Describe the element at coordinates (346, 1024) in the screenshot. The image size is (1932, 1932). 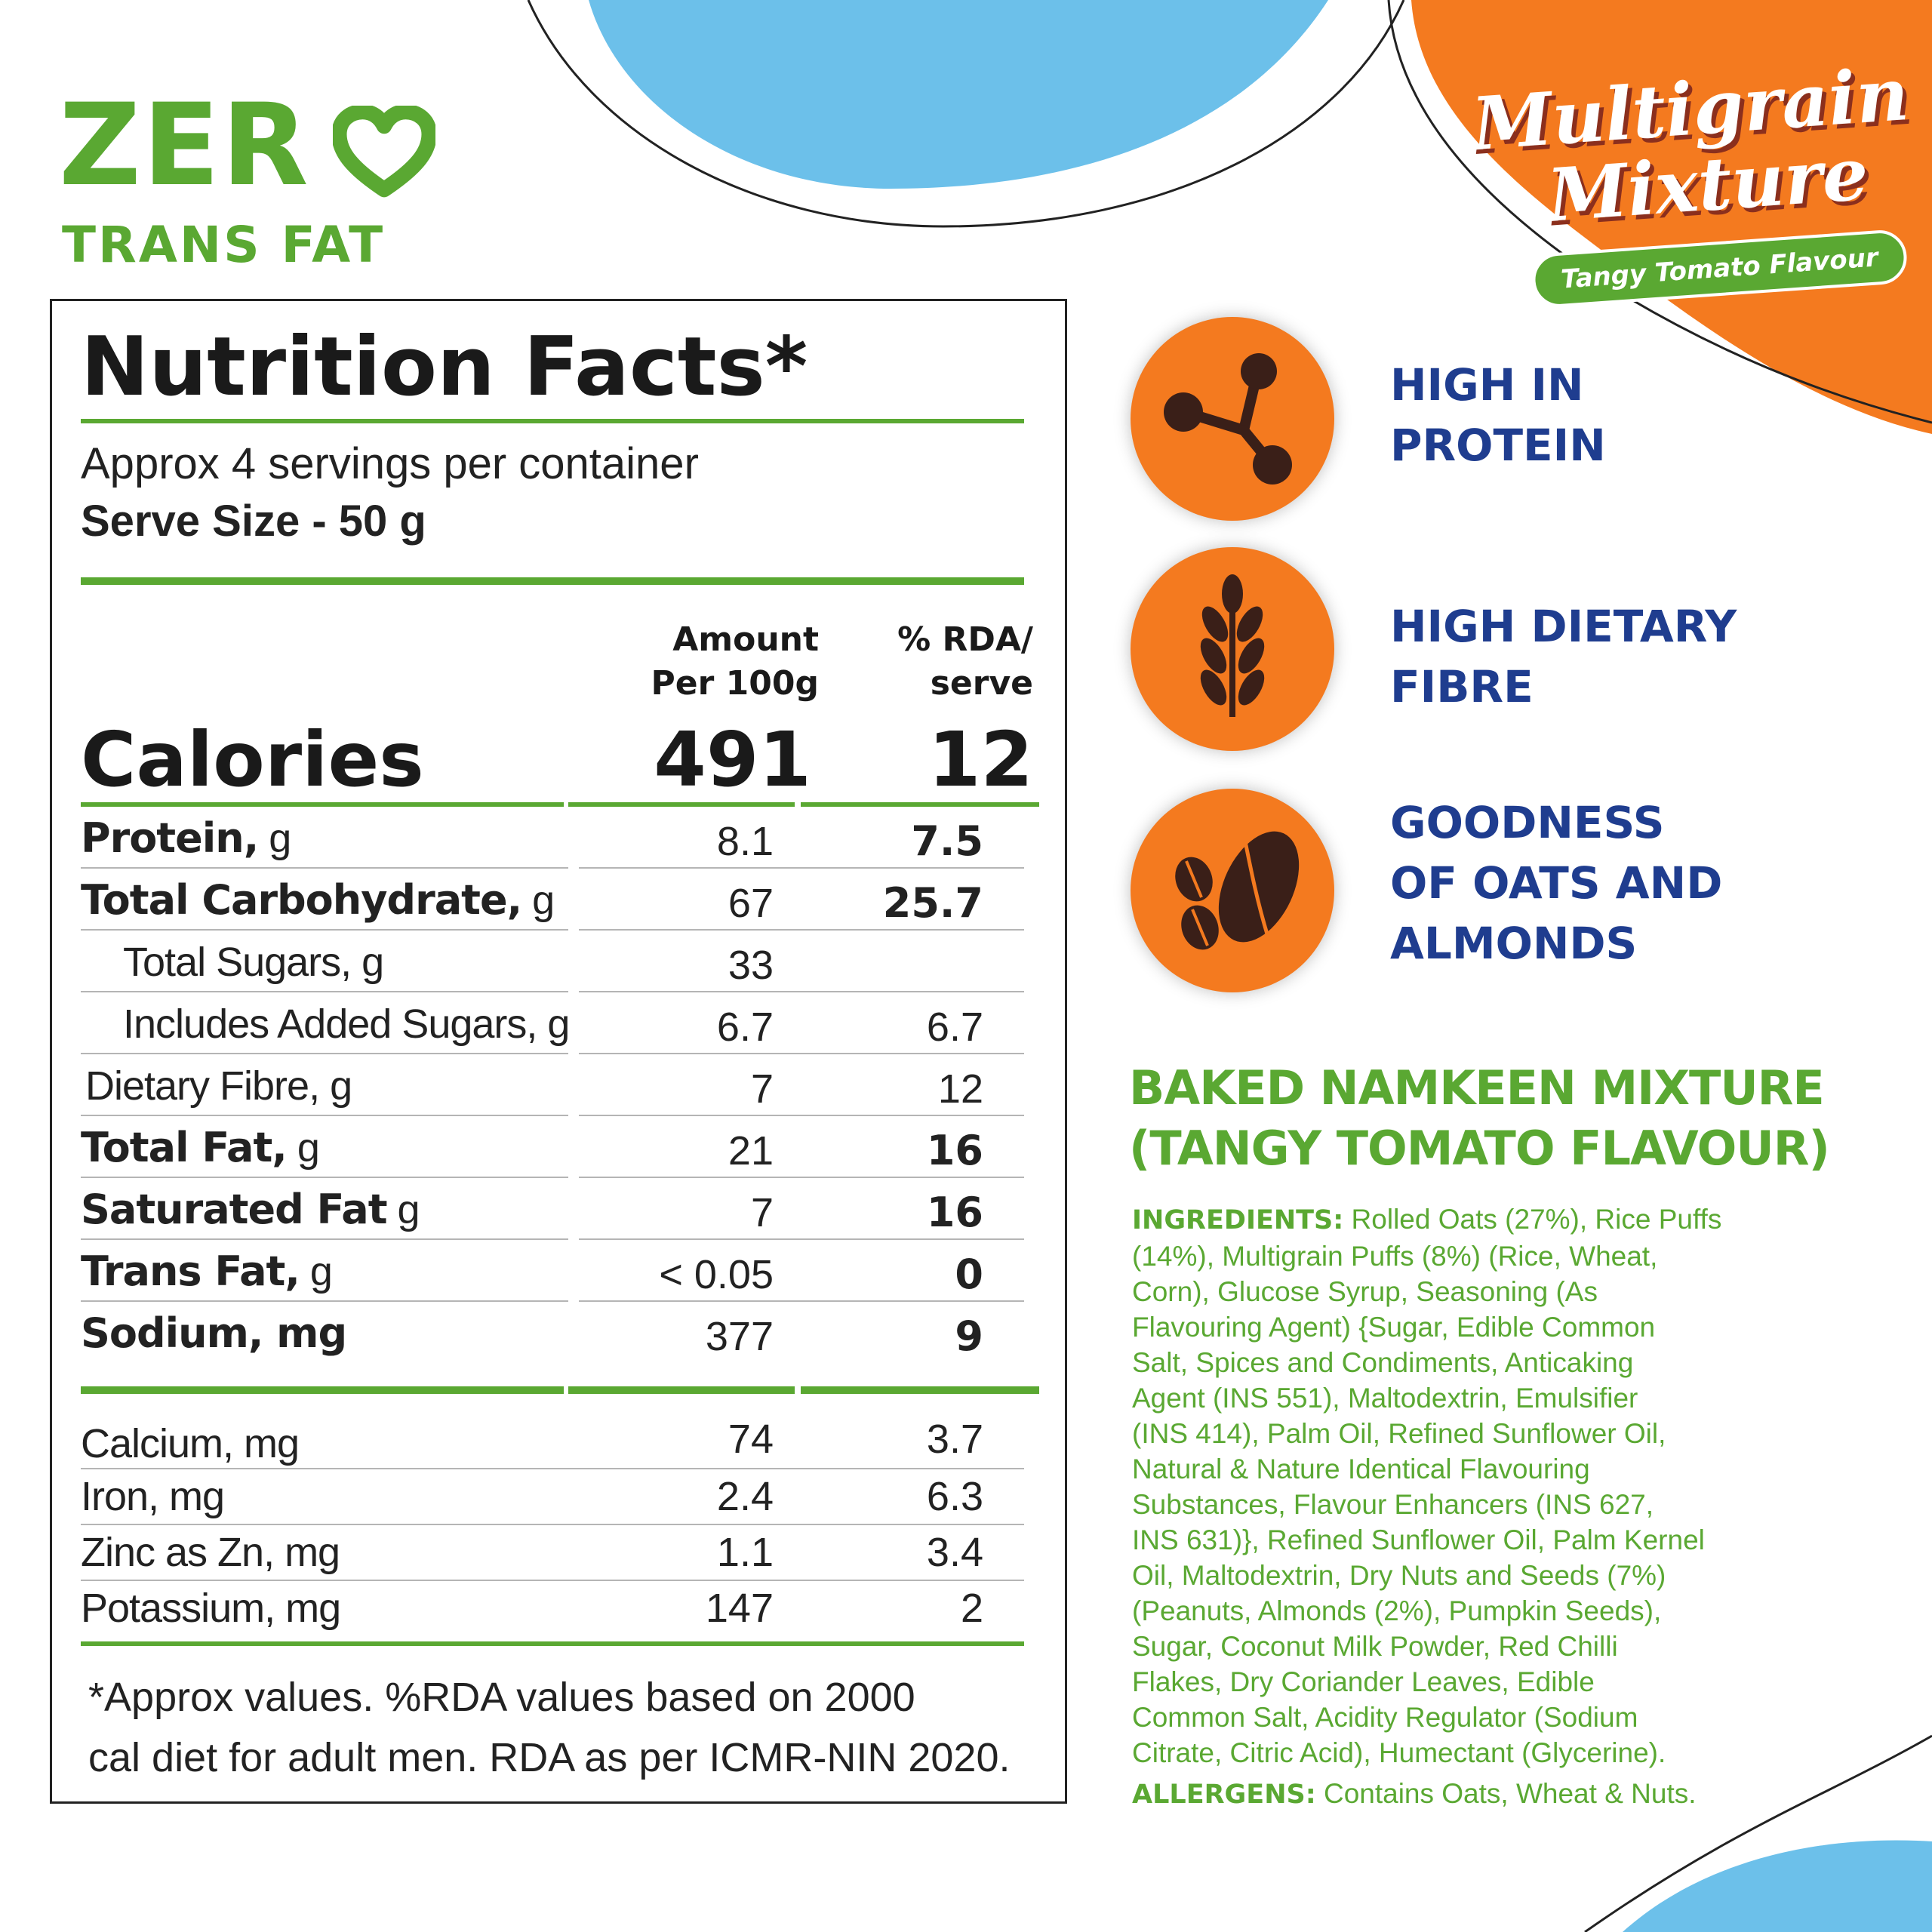
I see `nutrient-label: Includes Added Sugars, g` at that location.